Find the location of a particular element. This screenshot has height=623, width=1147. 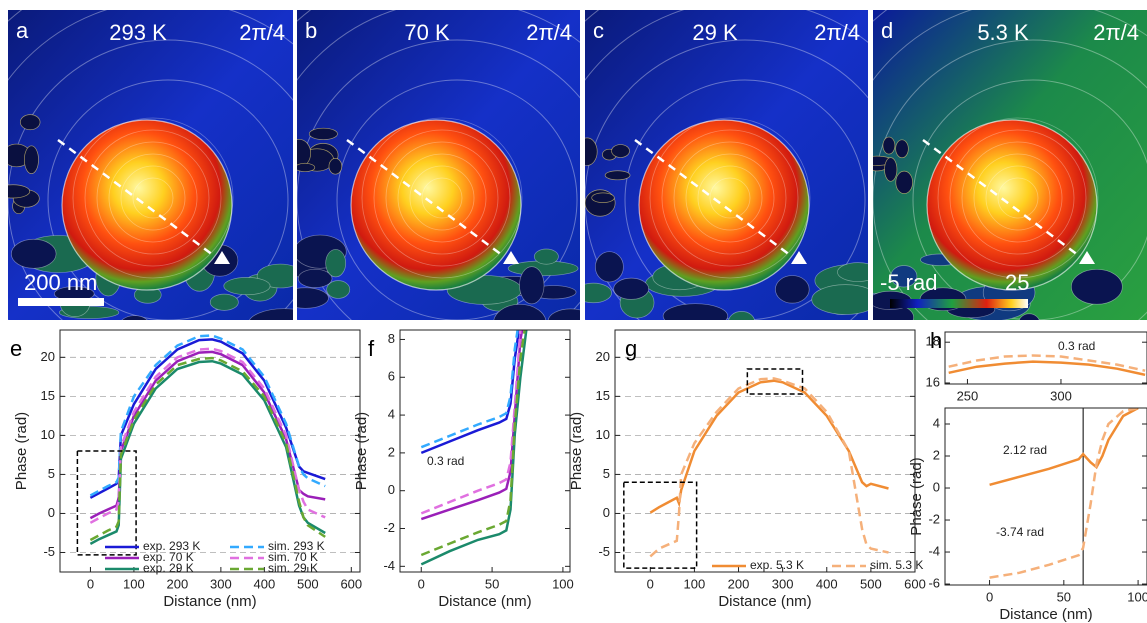

y-tick-label: 6 is located at coordinates (391, 376).